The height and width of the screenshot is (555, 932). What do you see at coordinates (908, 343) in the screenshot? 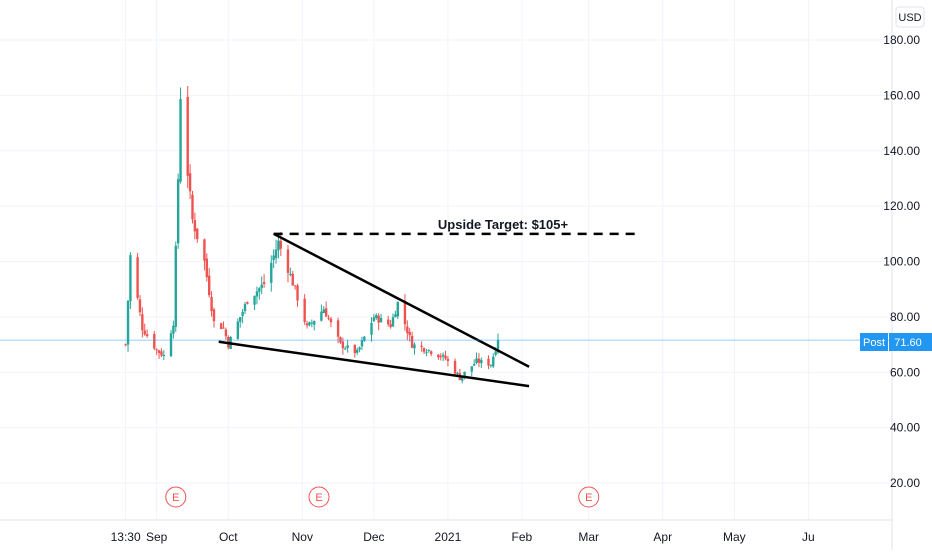
I see `price-tag-value: 71.60` at bounding box center [908, 343].